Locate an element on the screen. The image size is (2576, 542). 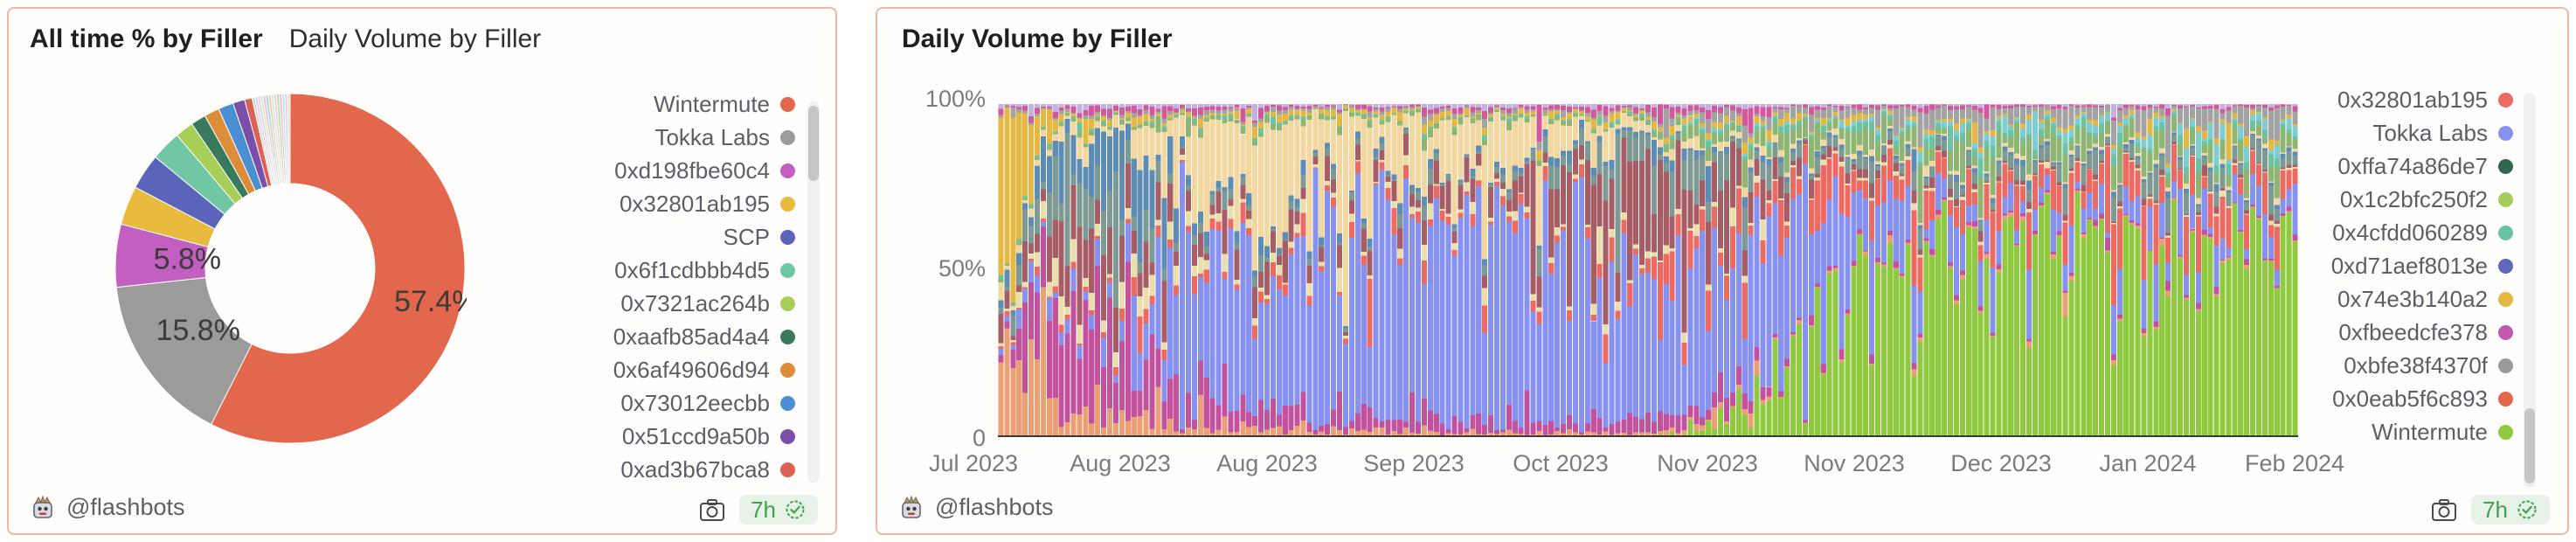
legend-item: 0x74e3b140a2 is located at coordinates (2422, 299).